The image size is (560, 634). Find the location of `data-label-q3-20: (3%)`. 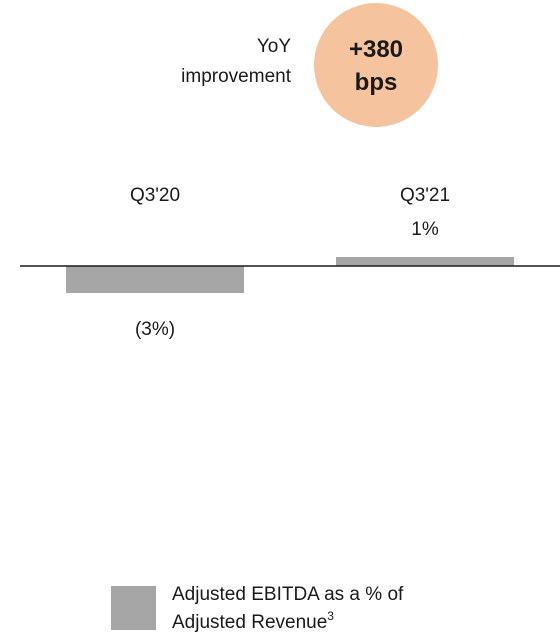

data-label-q3-20: (3%) is located at coordinates (155, 329).